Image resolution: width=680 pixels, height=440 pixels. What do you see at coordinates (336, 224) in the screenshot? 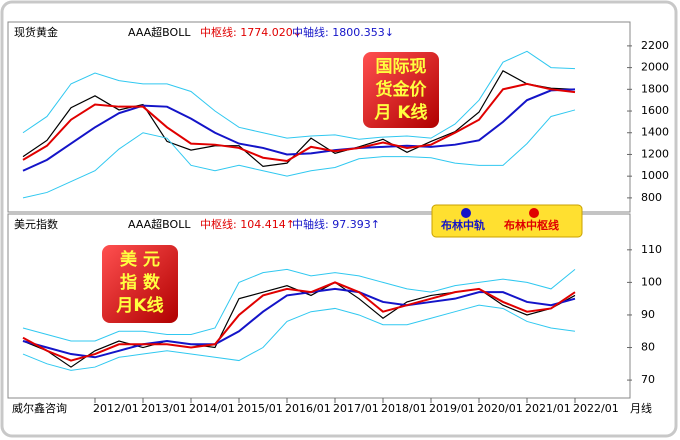
I see `mid-label: 中轴线: 97.393↑` at bounding box center [336, 224].